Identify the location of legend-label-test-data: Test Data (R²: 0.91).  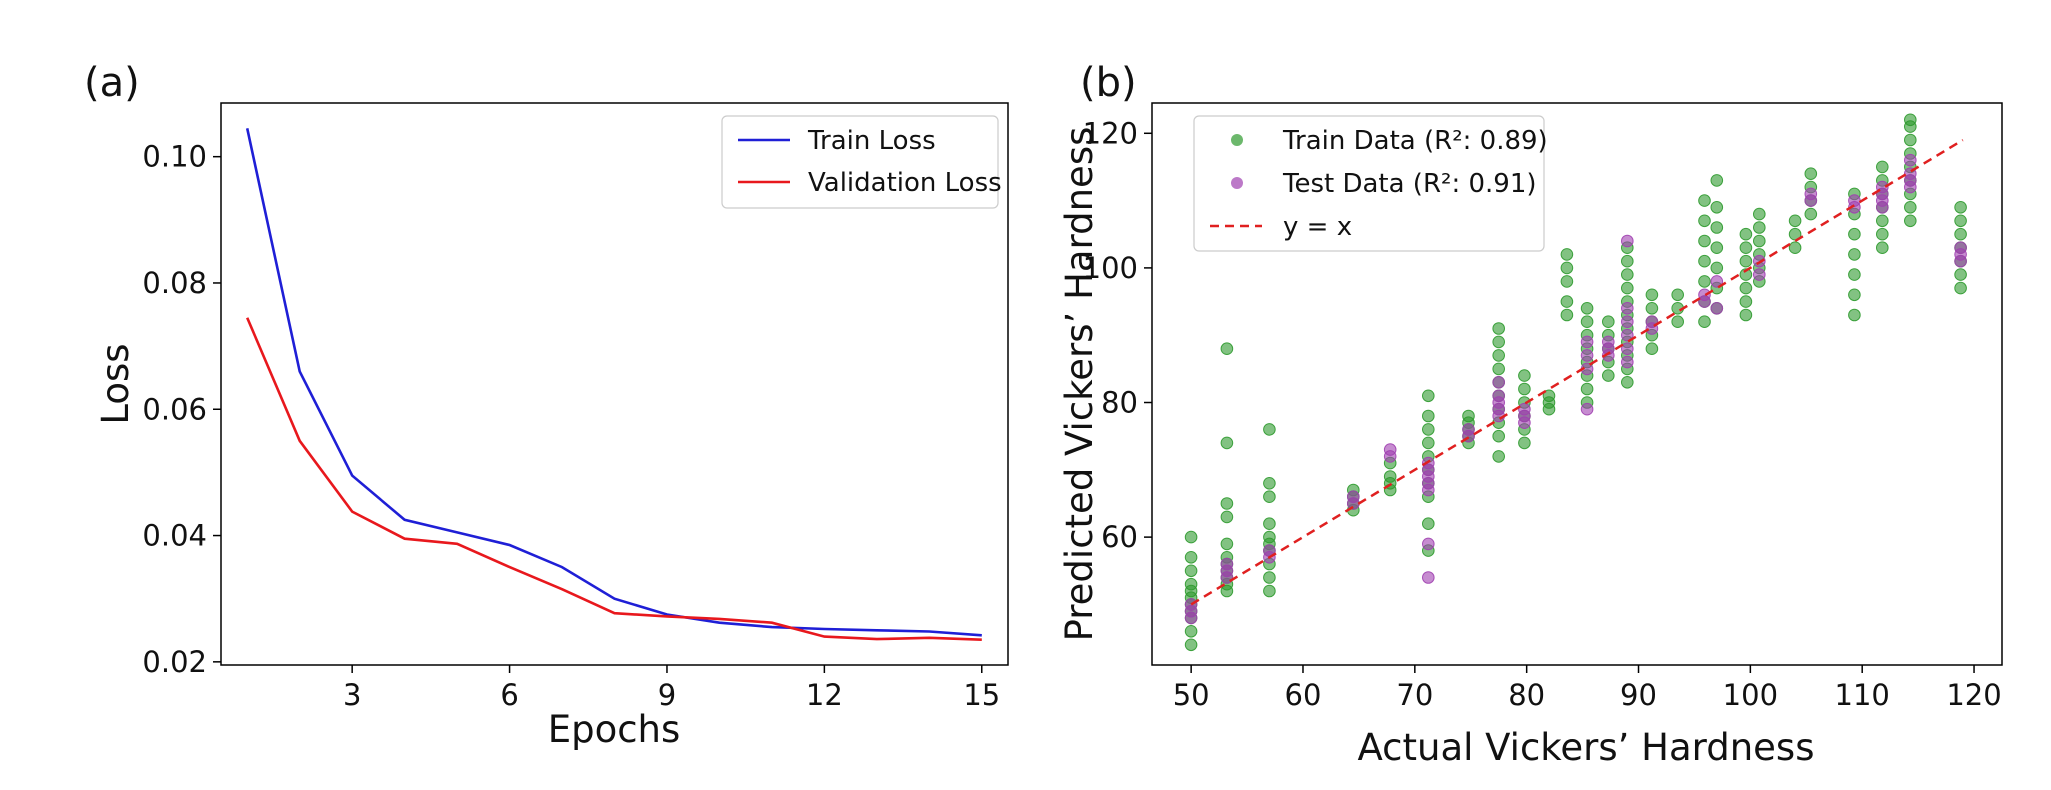
(1409, 184).